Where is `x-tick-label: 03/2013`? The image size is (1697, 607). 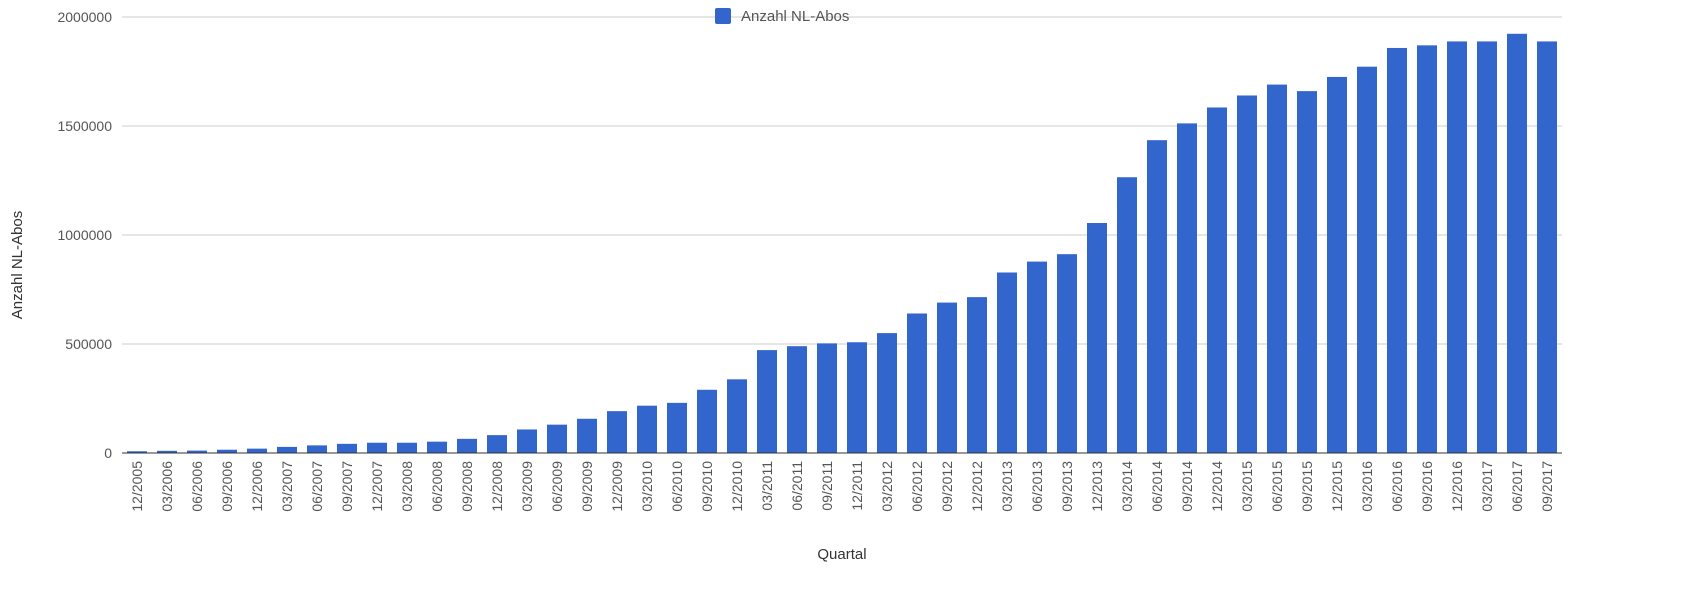
x-tick-label: 03/2013 is located at coordinates (1007, 486).